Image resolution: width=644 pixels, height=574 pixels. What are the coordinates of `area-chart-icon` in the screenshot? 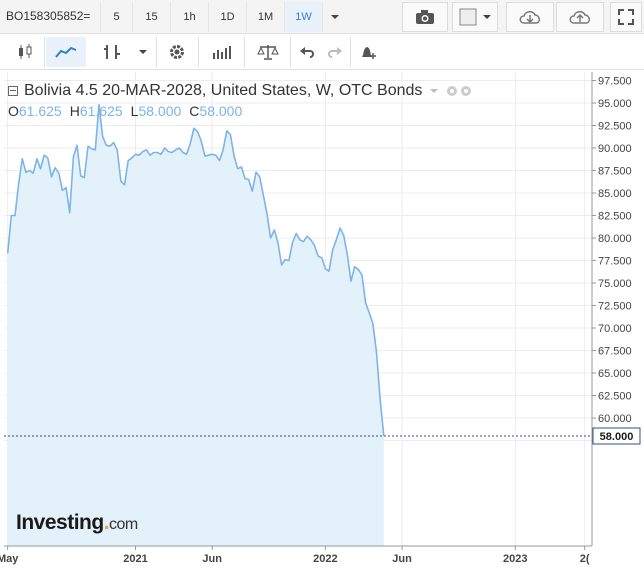 It's located at (66, 52).